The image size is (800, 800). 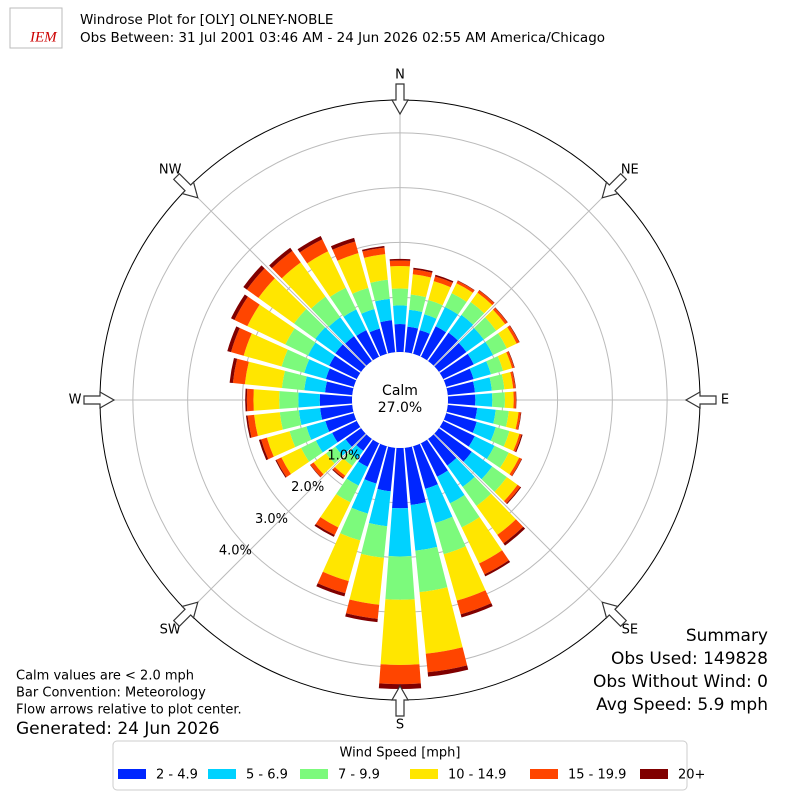 I want to click on calm-value: 27.0%, so click(x=400, y=408).